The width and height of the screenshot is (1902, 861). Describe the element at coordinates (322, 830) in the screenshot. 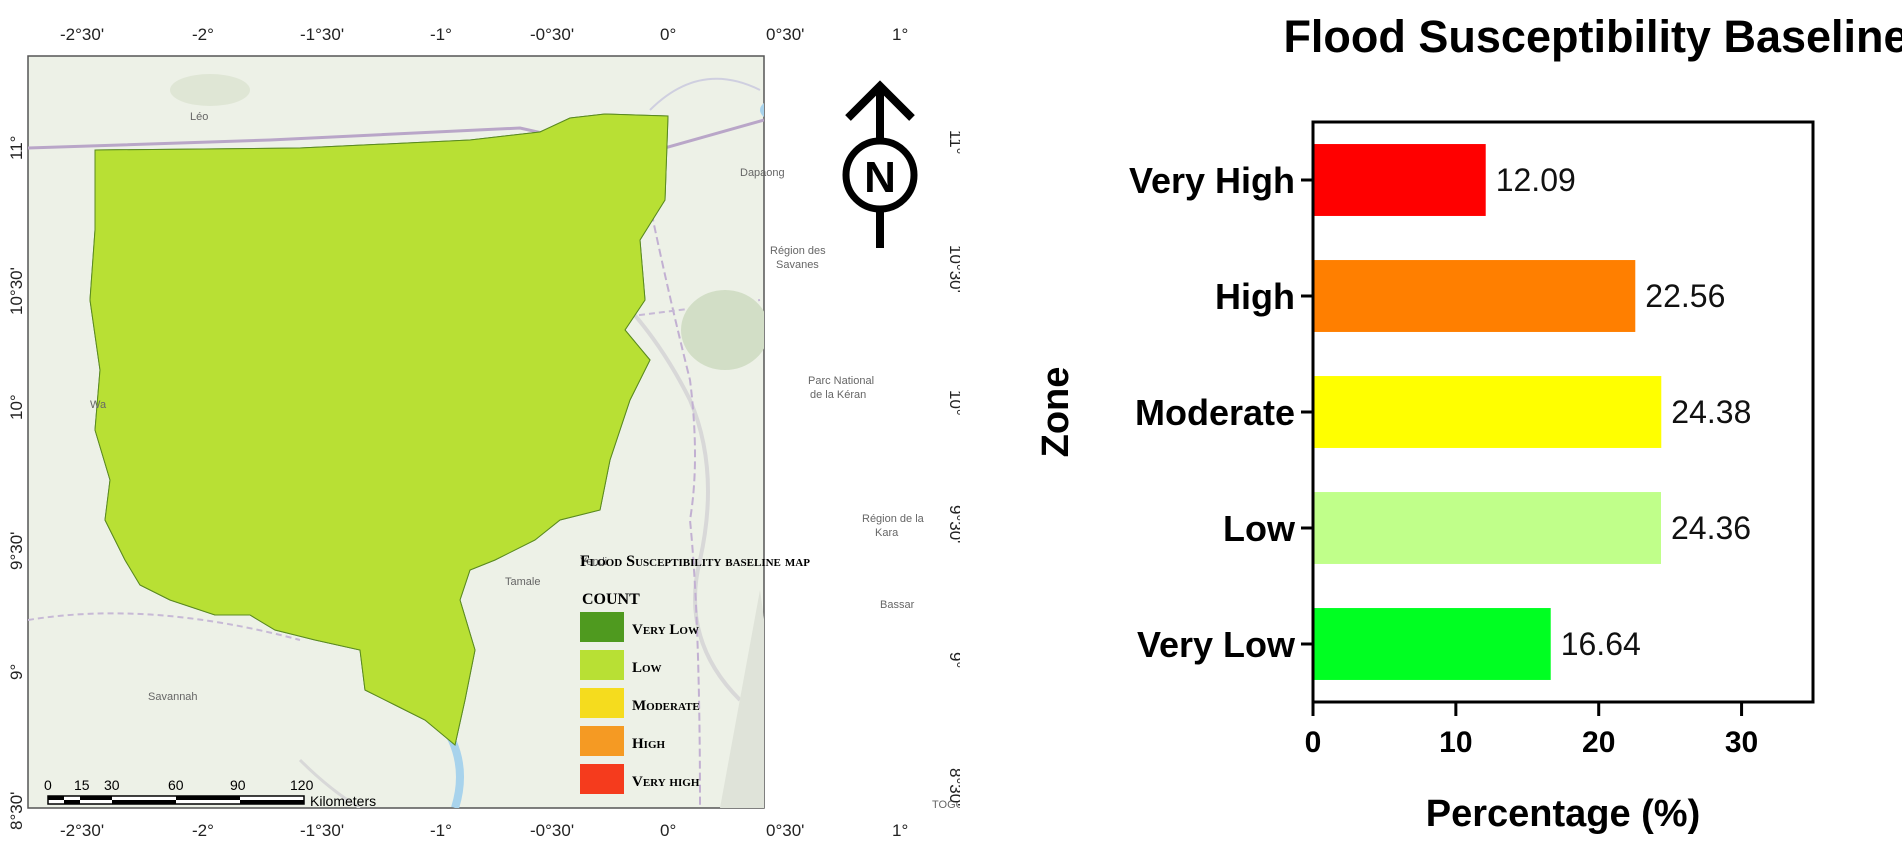

I see `coord-bottom-3: -1°30'` at that location.